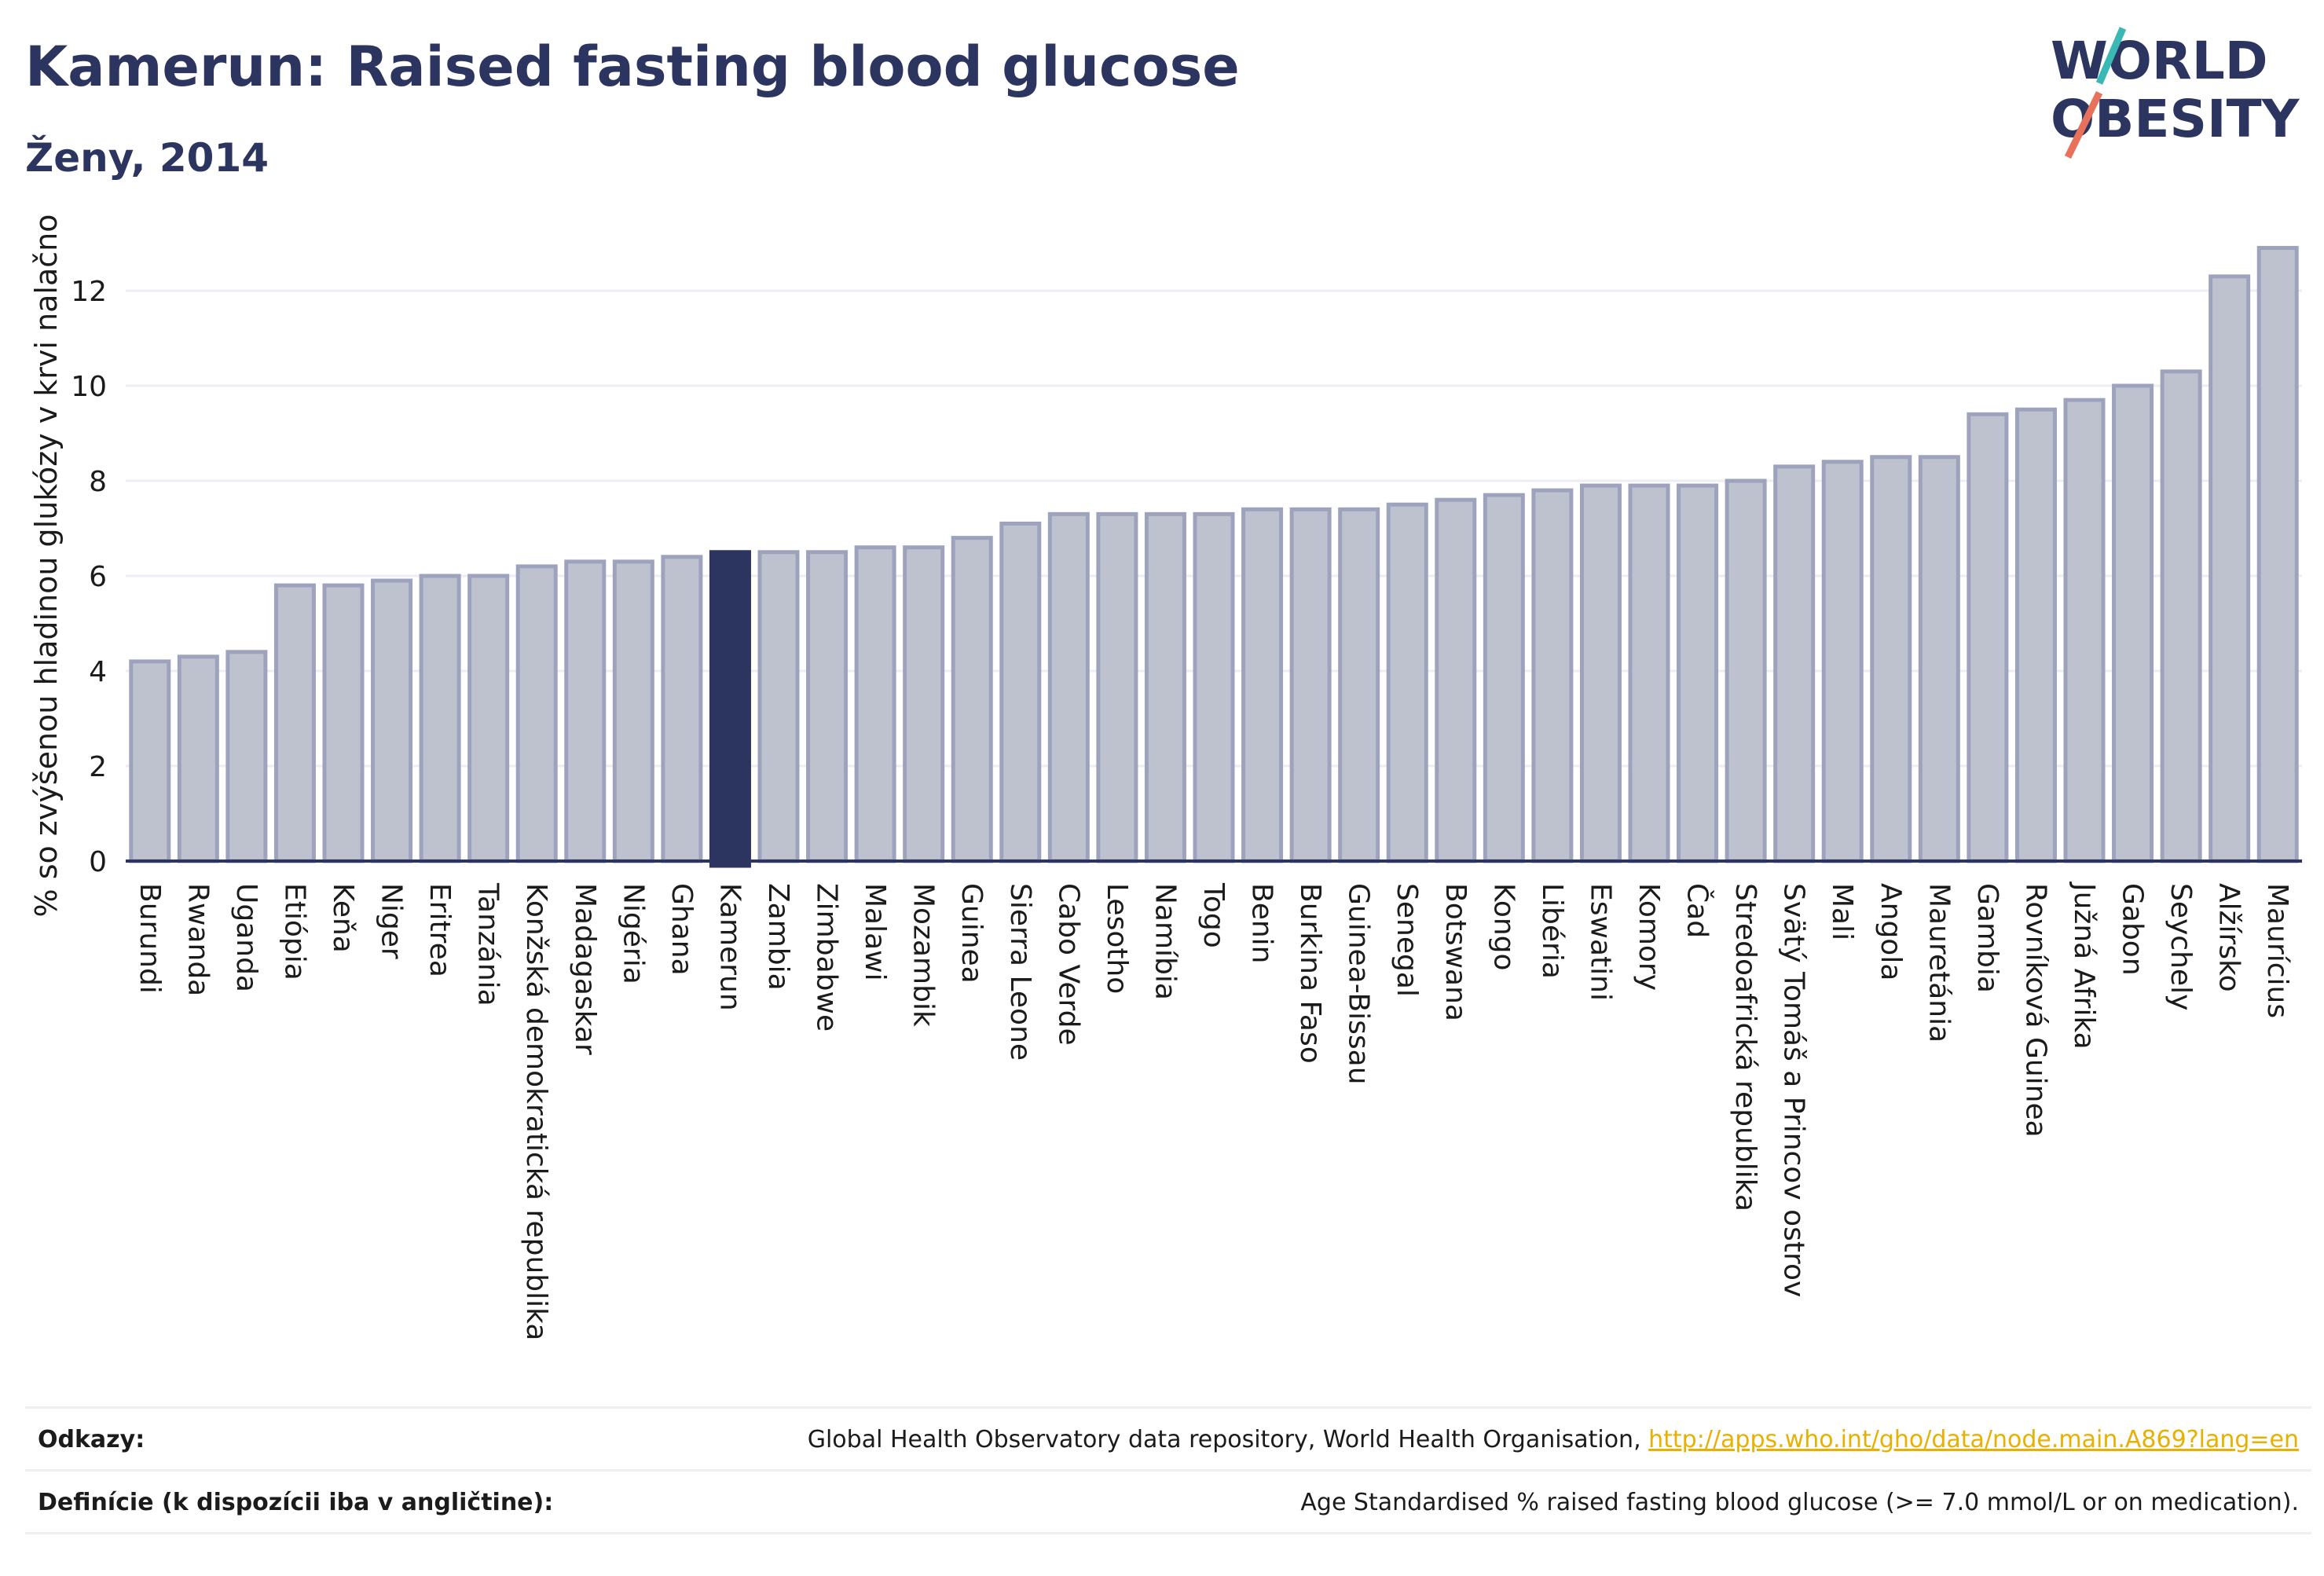 This screenshot has width=2324, height=1576. Describe the element at coordinates (1600, 942) in the screenshot. I see `x-tick-label-30: Eswatini` at that location.